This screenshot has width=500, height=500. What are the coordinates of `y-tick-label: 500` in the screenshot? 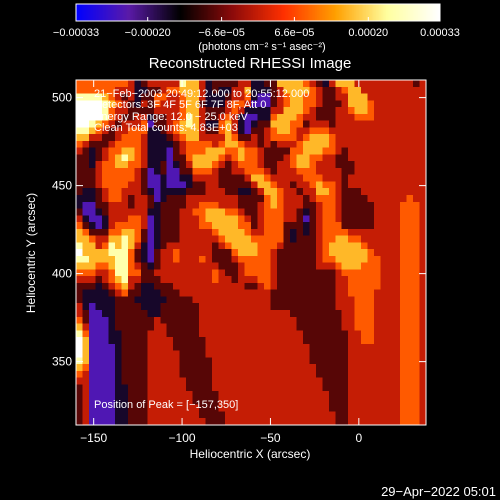 It's located at (62, 98).